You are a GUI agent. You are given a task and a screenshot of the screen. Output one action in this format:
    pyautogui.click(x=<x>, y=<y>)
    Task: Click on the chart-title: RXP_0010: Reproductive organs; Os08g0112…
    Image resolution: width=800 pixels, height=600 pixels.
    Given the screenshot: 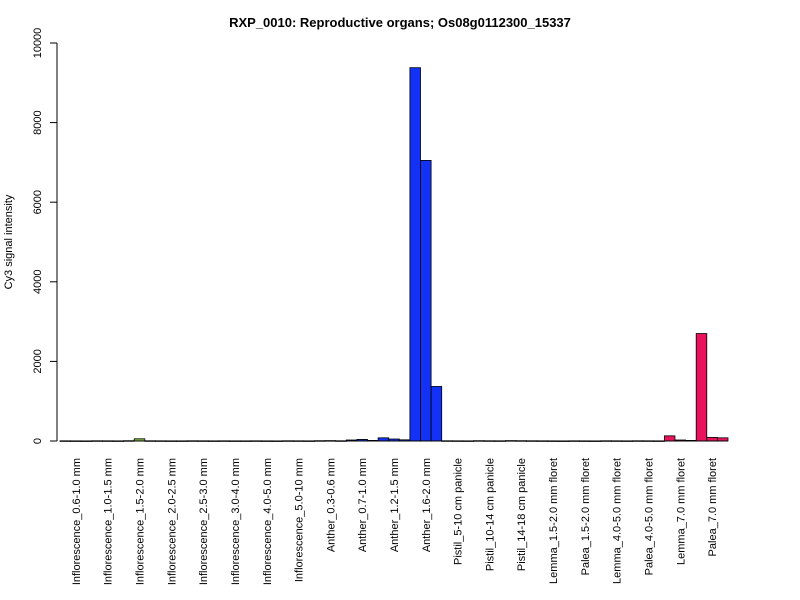 What is the action you would take?
    pyautogui.click(x=400, y=22)
    